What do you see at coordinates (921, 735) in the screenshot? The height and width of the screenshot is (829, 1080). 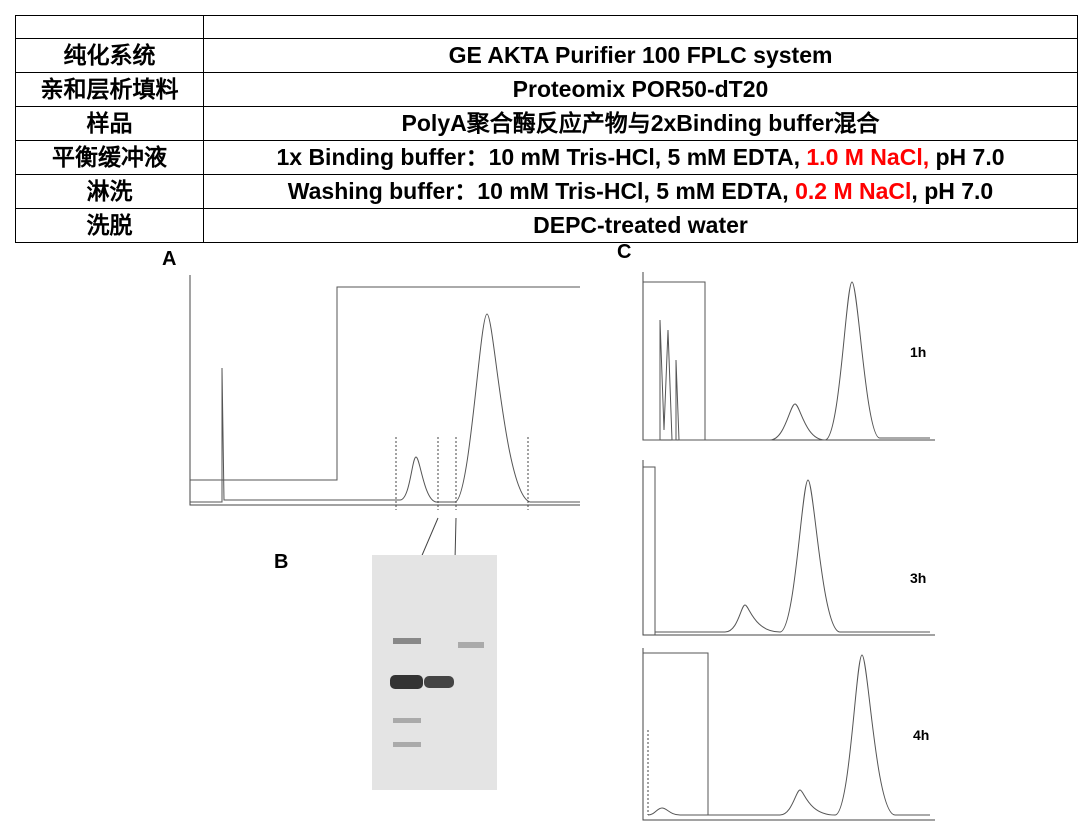 I see `time-label: 4h` at bounding box center [921, 735].